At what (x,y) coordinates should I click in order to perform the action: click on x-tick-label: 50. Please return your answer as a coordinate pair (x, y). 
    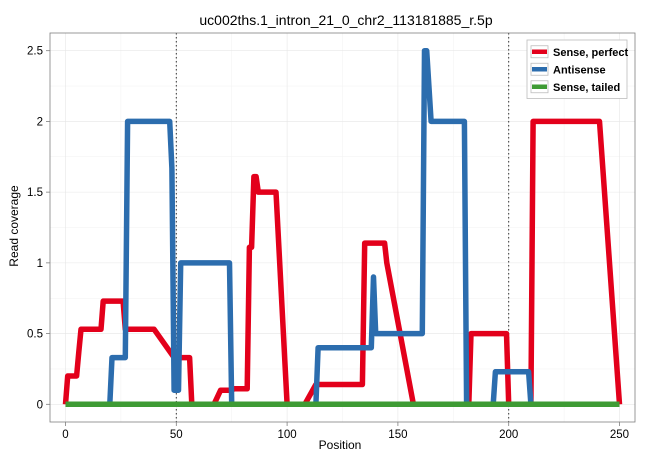
    Looking at the image, I should click on (176, 435).